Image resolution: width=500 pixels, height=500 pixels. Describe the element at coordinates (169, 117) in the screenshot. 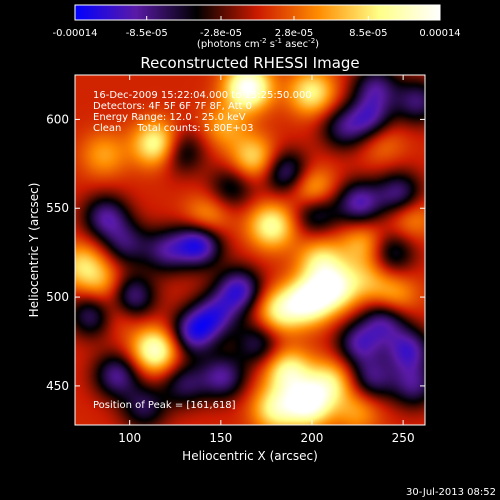

I see `annotation-energy-range: Energy Range: 12.0 - 25.0 keV` at that location.